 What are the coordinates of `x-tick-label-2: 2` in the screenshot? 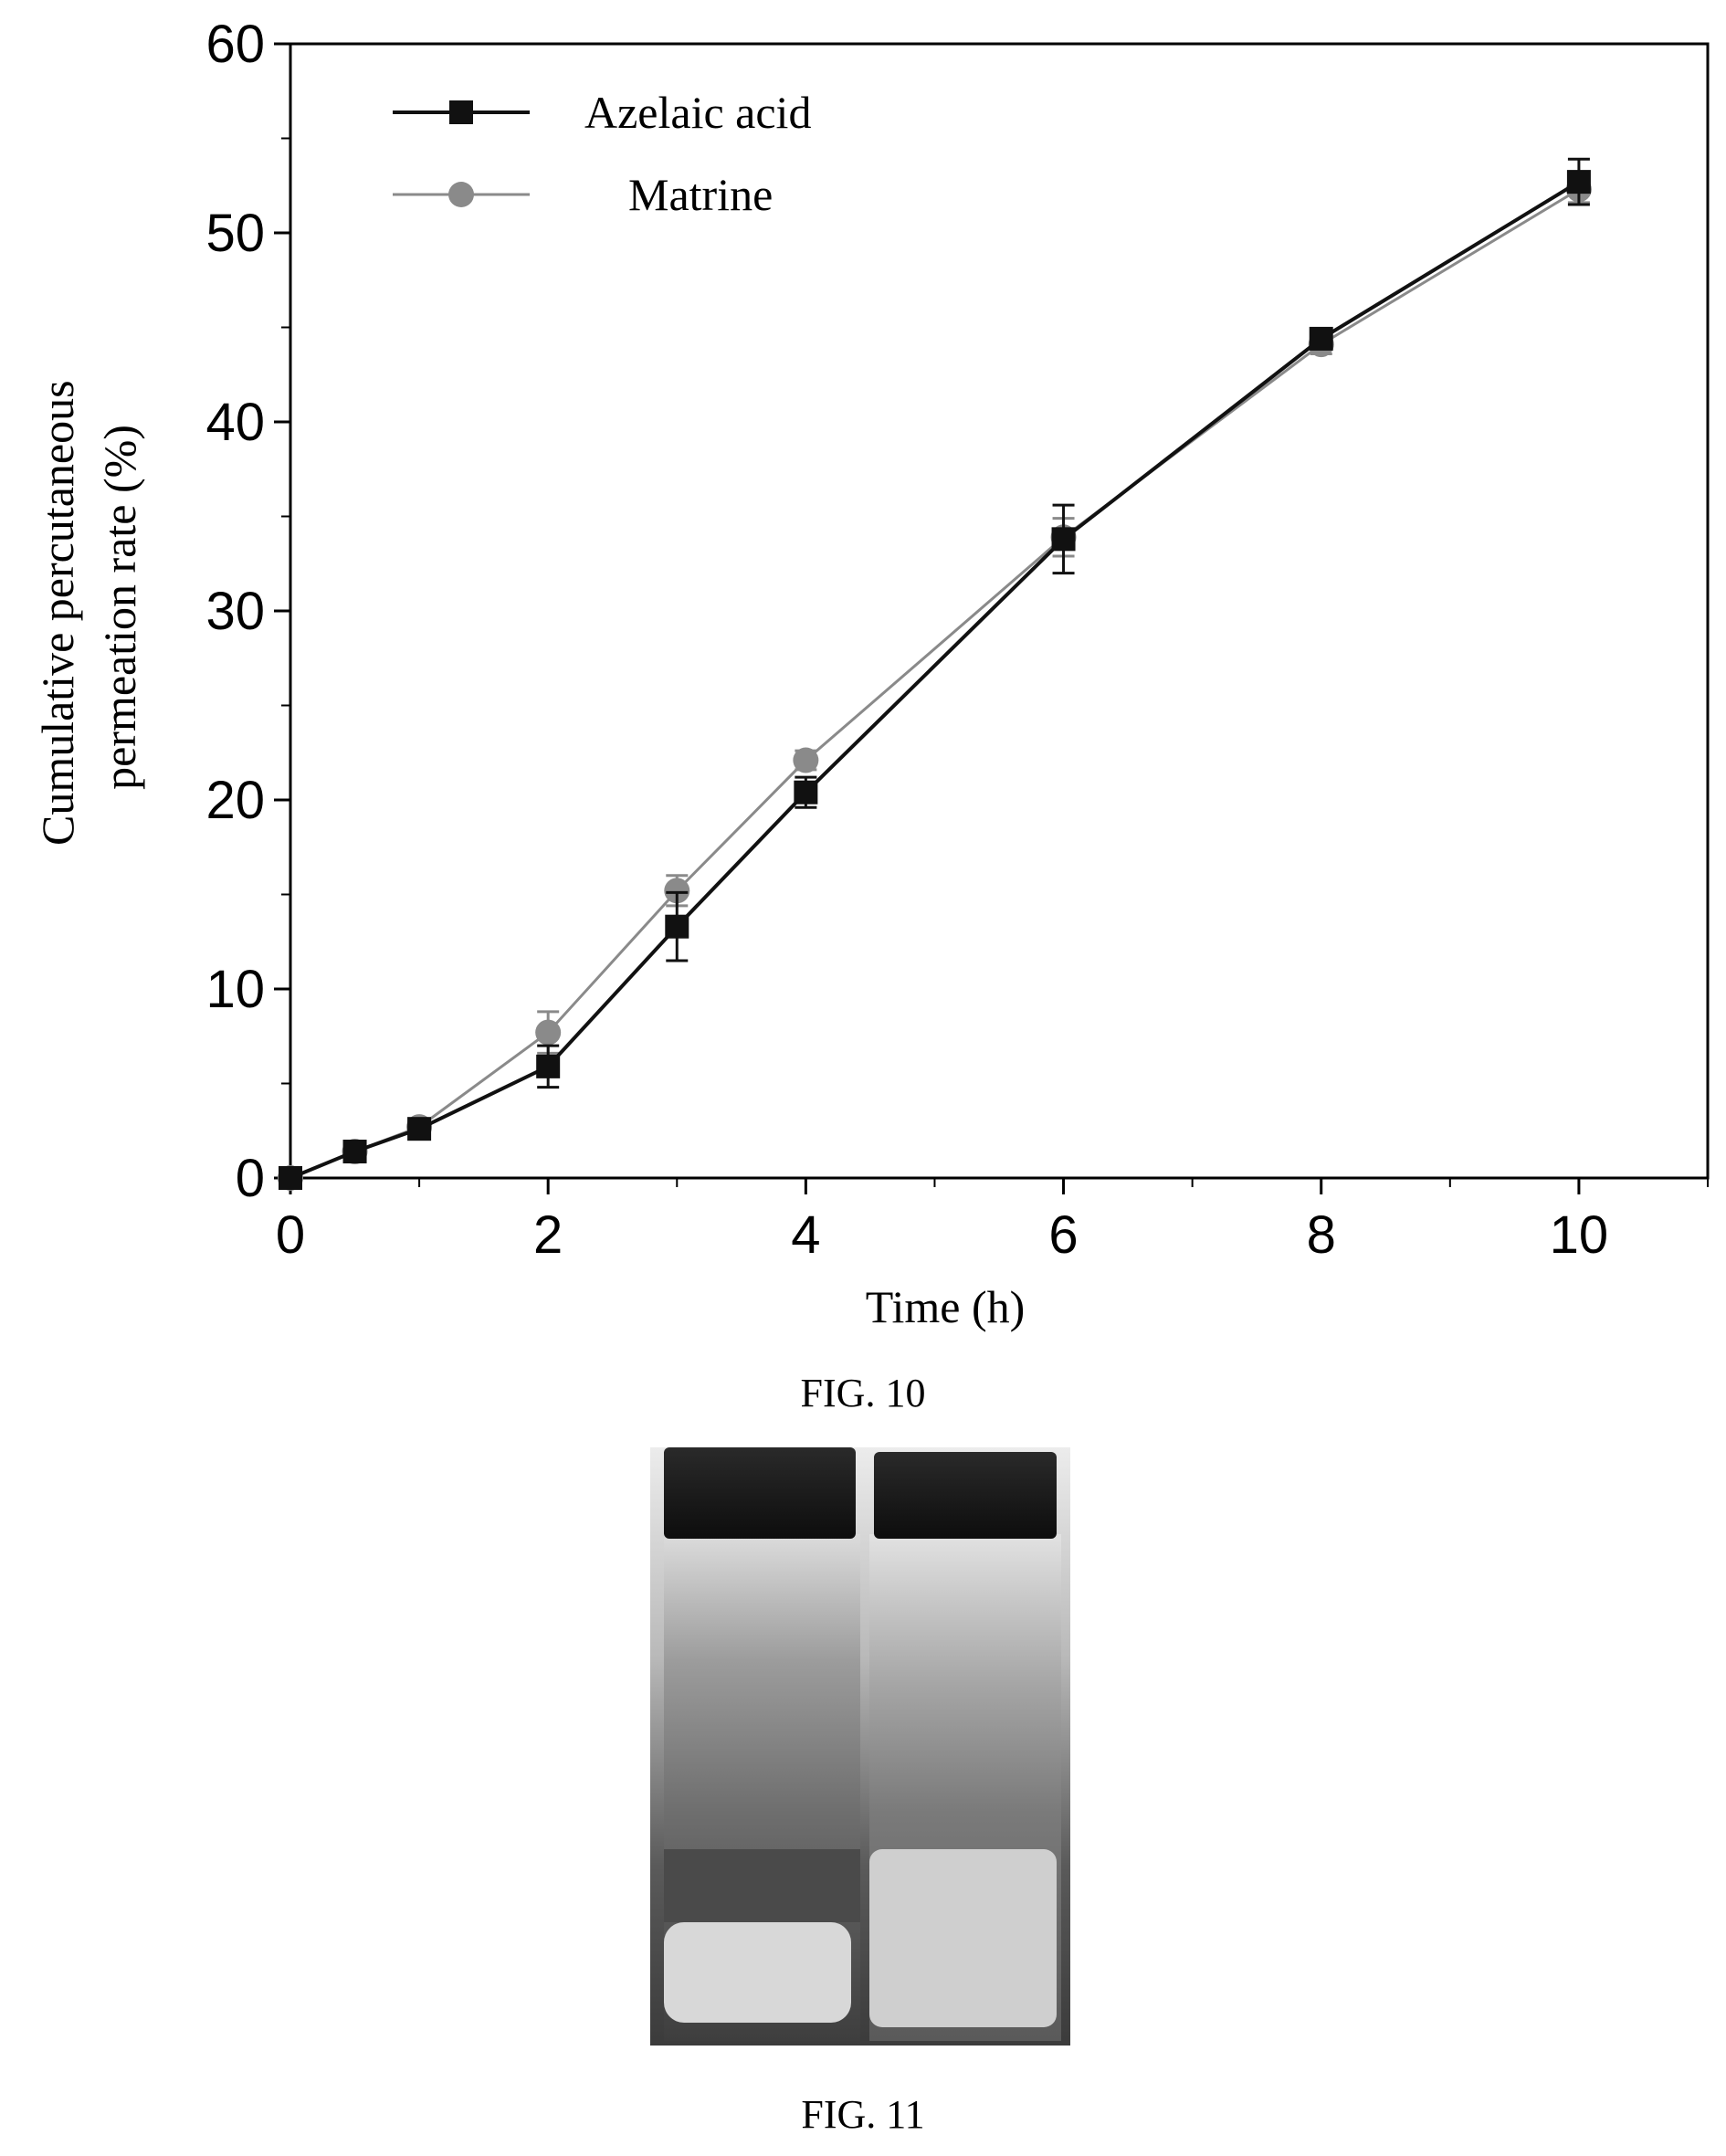 It's located at (548, 1235).